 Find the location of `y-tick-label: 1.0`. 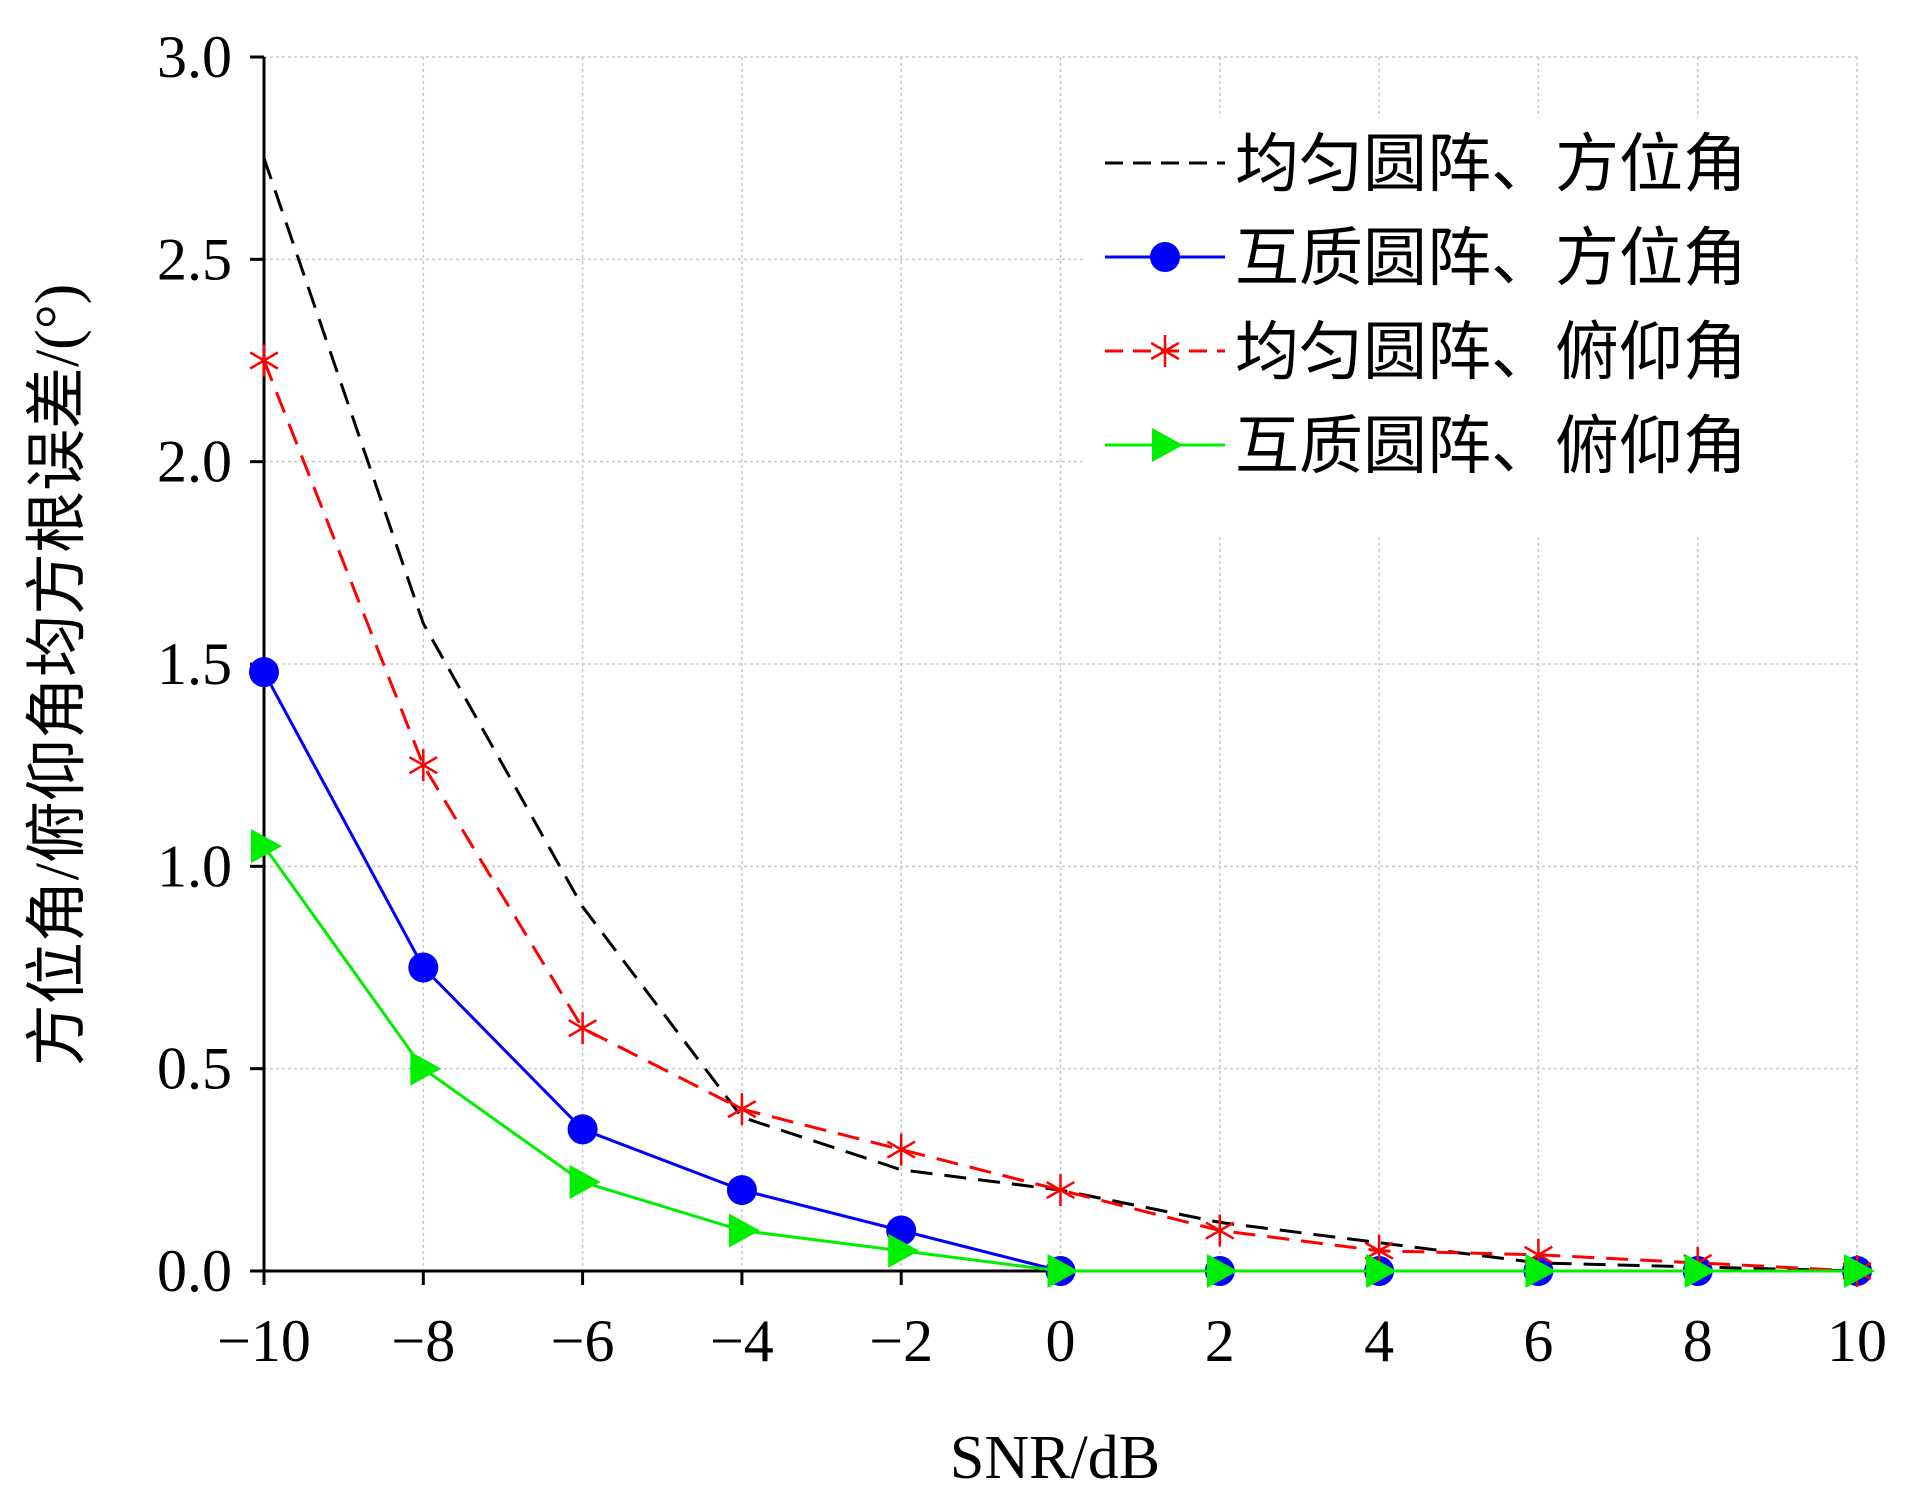

y-tick-label: 1.0 is located at coordinates (194, 866).